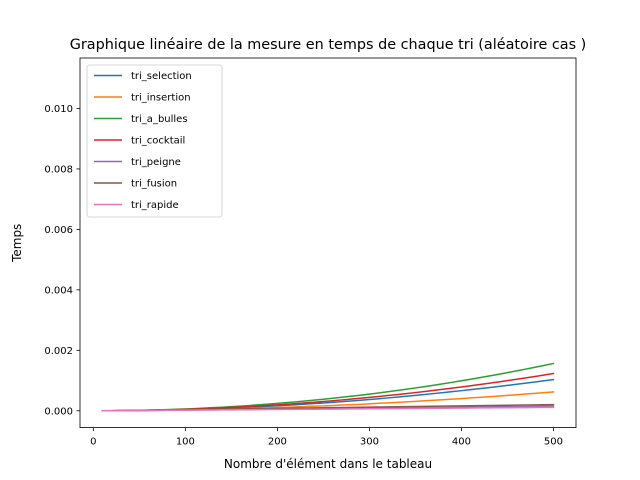 The width and height of the screenshot is (640, 480). I want to click on legend-label: tri_a_bulles, so click(159, 119).